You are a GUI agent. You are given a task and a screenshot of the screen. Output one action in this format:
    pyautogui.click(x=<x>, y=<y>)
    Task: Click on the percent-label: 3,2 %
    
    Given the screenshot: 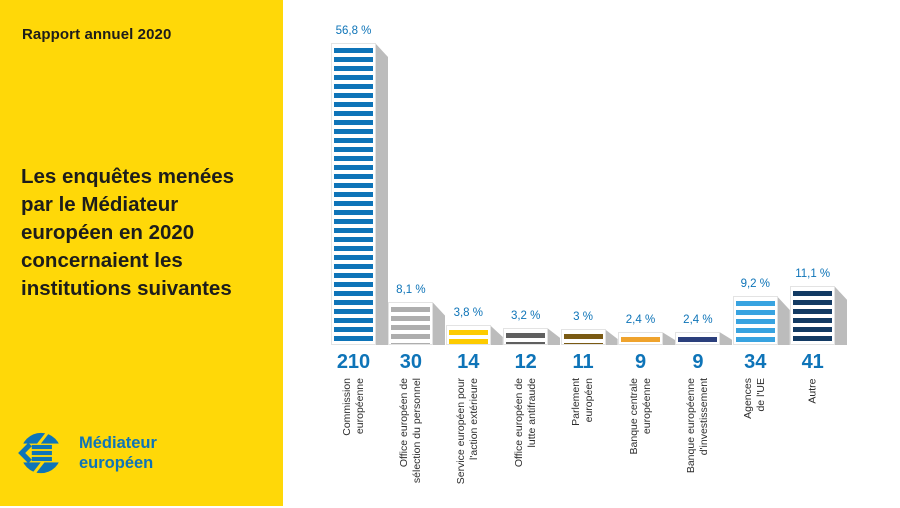 What is the action you would take?
    pyautogui.click(x=525, y=316)
    